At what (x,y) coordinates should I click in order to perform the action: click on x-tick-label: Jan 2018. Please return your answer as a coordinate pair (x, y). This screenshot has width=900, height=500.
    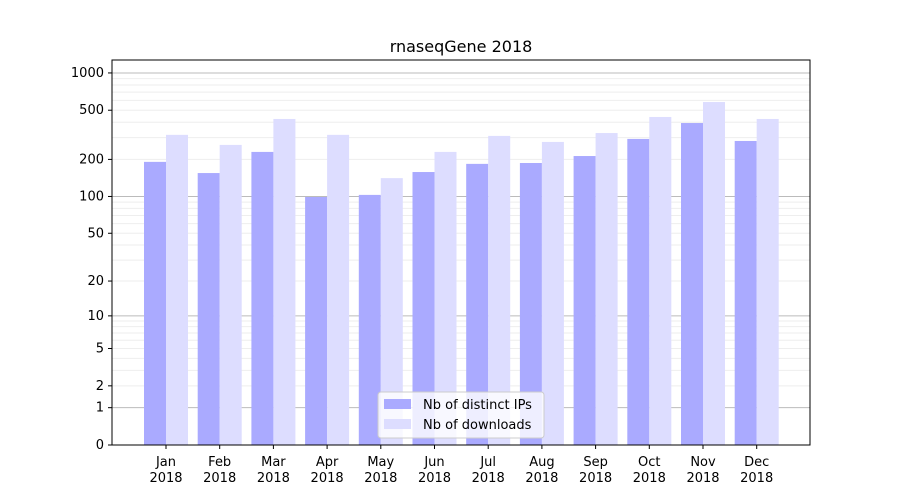
    Looking at the image, I should click on (165, 470).